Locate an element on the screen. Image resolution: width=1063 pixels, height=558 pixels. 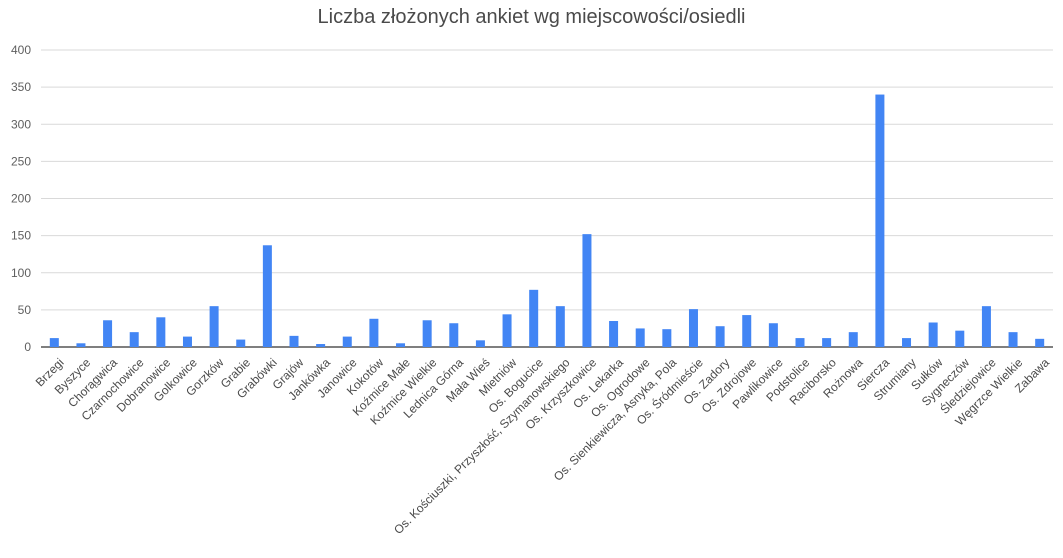
y-tick-label: 50 is located at coordinates (25, 310).